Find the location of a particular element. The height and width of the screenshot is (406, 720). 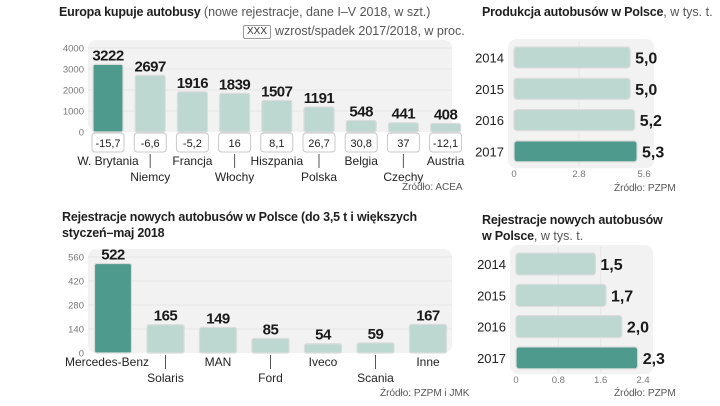

pl-registrations-brands-category-label: MAN is located at coordinates (218, 362).